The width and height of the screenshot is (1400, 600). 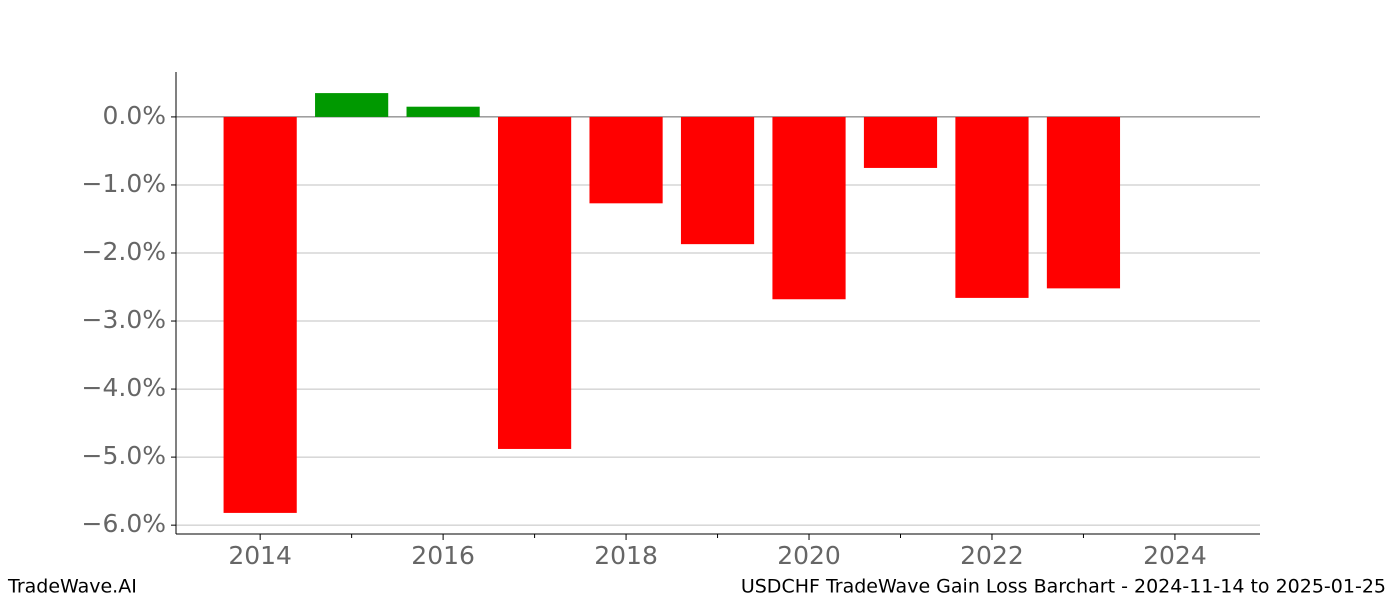 I want to click on y-tick-label: −5.0%, so click(x=124, y=455).